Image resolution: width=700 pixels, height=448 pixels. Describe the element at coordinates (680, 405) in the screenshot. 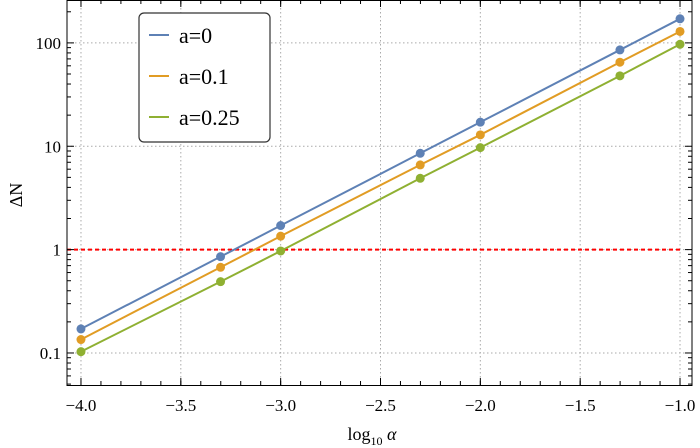

I see `x-tick-label: −1.0` at that location.